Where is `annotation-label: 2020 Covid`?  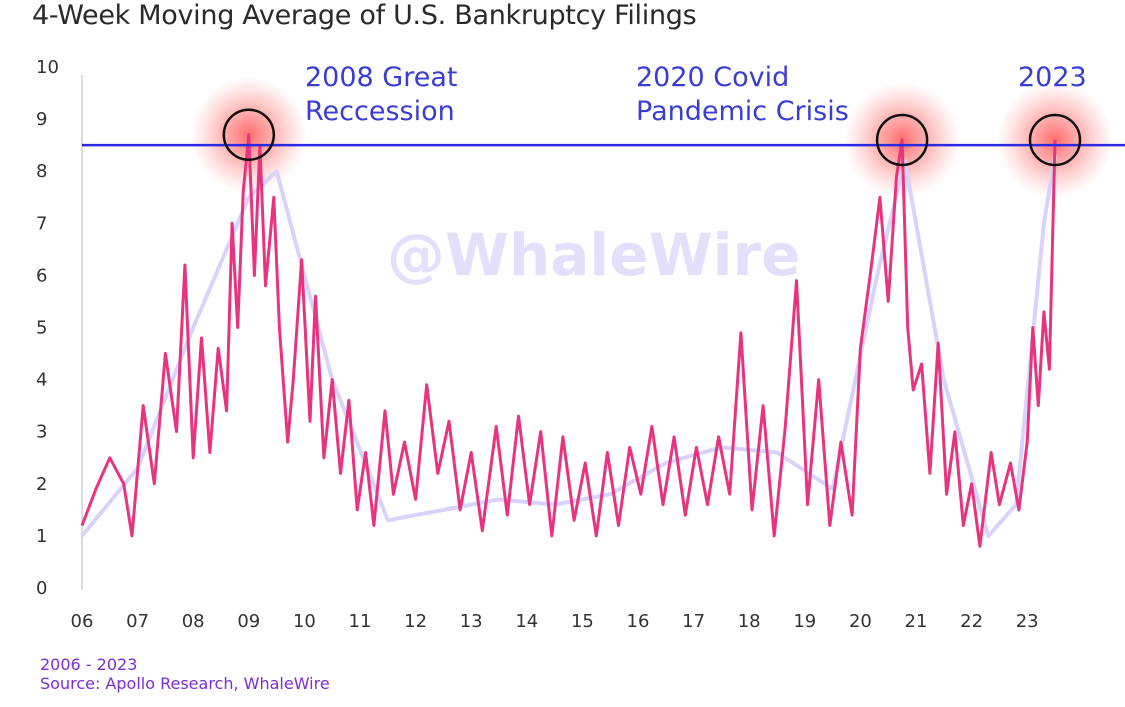
annotation-label: 2020 Covid is located at coordinates (712, 77).